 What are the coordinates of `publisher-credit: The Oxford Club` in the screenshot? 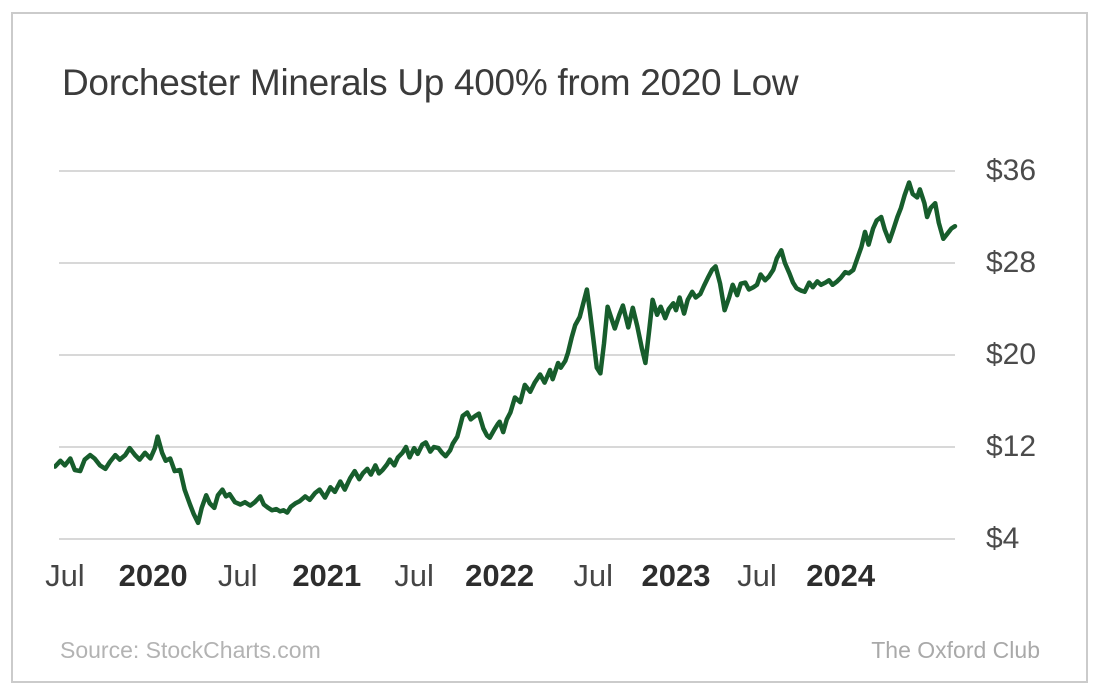 It's located at (955, 650).